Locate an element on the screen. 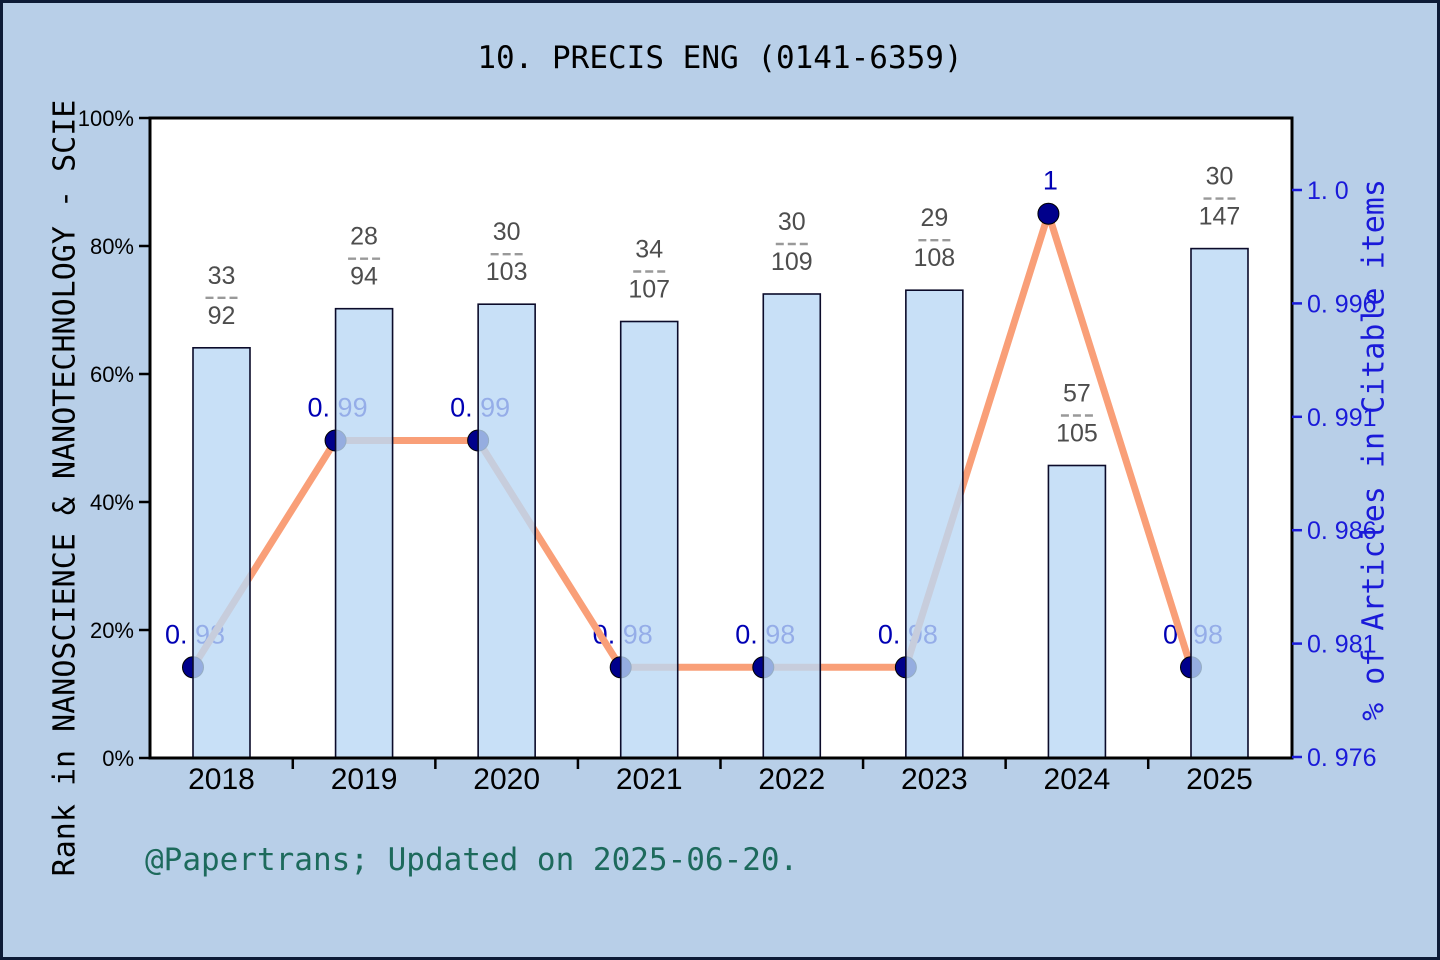 The image size is (1440, 960). chart-title: 10. PRECIS ENG (0141-6359) is located at coordinates (720, 58).